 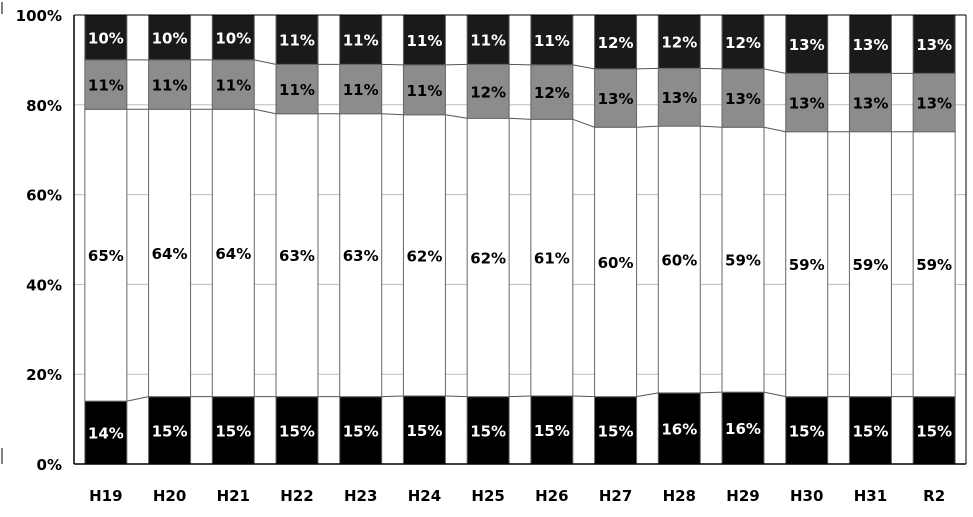 What do you see at coordinates (870, 496) in the screenshot?
I see `x-tick-label: H31` at bounding box center [870, 496].